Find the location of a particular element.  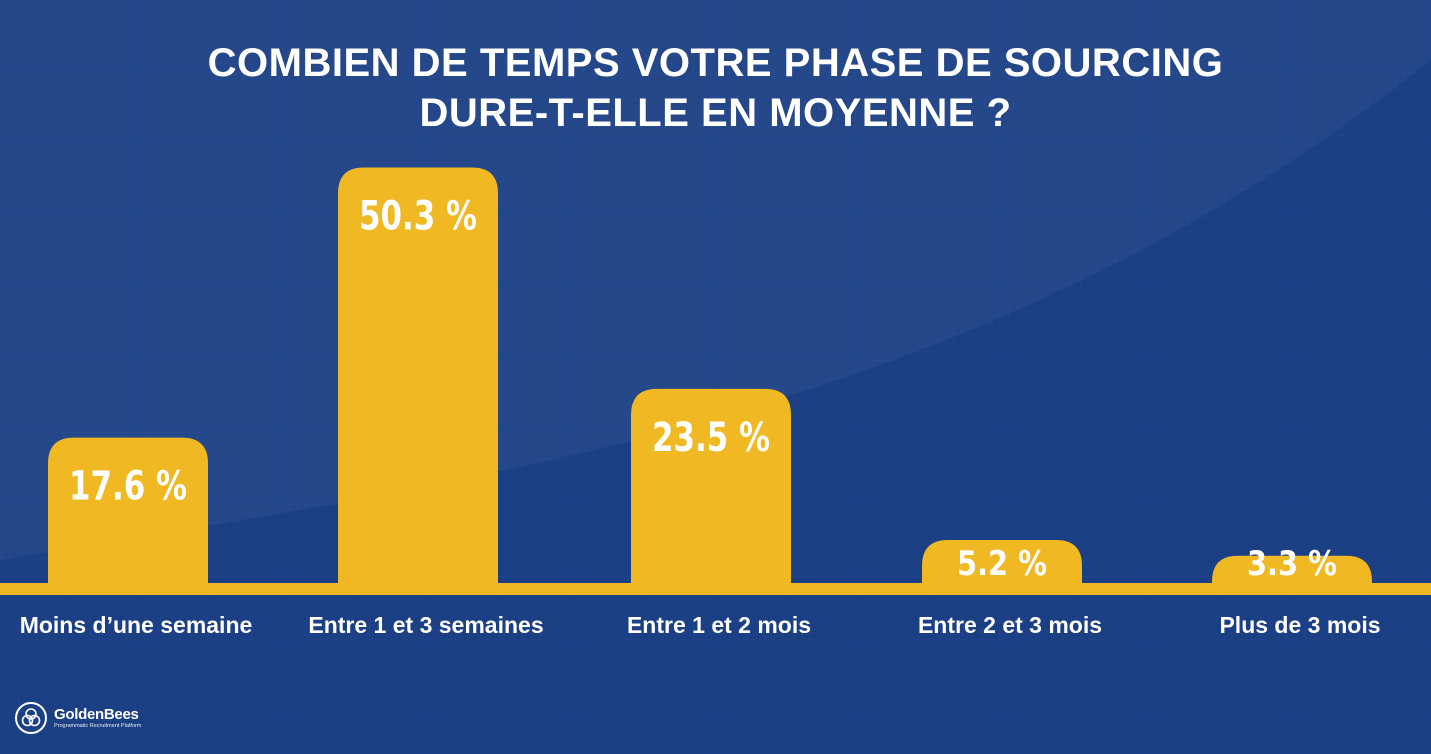

bar-value-label-4: 5.2 % is located at coordinates (1002, 564).